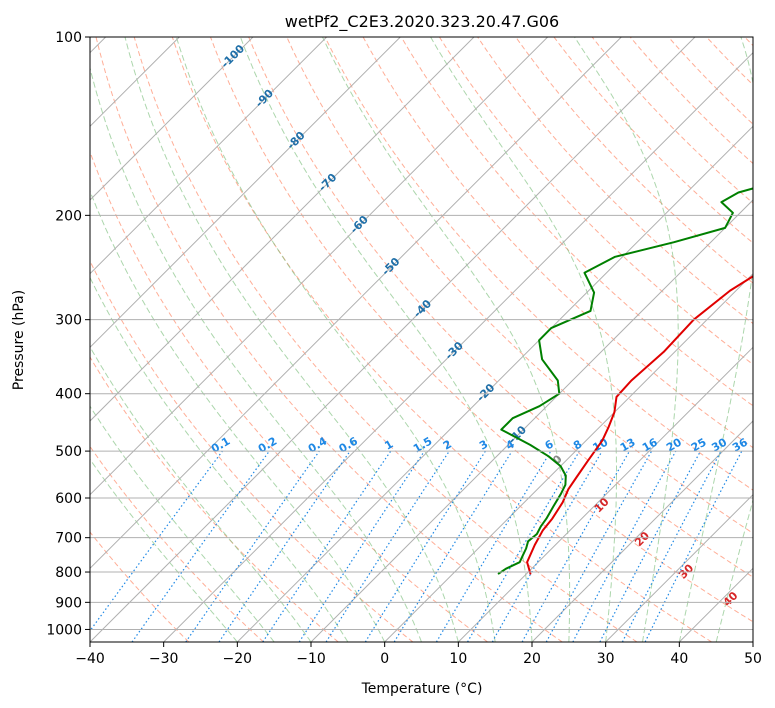  I want to click on isotherm-label: -50, so click(390, 266).